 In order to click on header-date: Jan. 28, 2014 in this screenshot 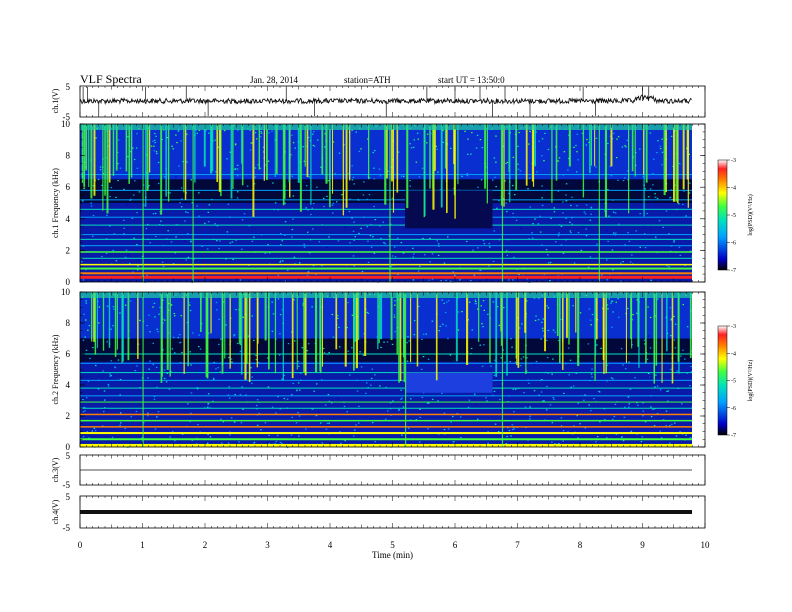, I will do `click(274, 80)`.